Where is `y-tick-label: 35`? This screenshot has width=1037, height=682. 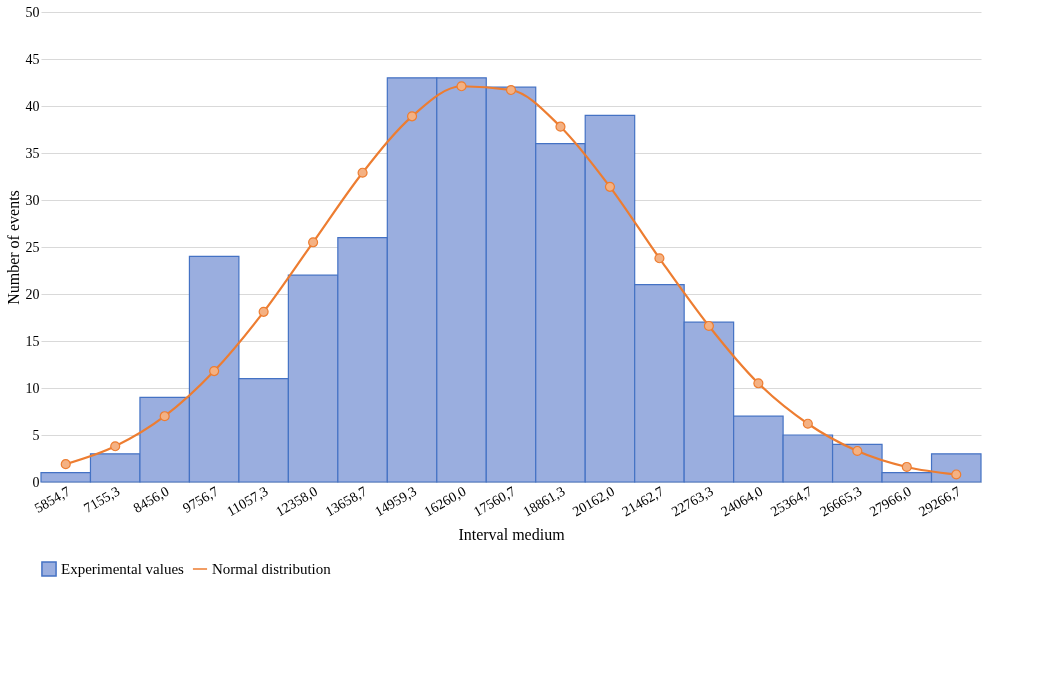
y-tick-label: 35 is located at coordinates (32, 153).